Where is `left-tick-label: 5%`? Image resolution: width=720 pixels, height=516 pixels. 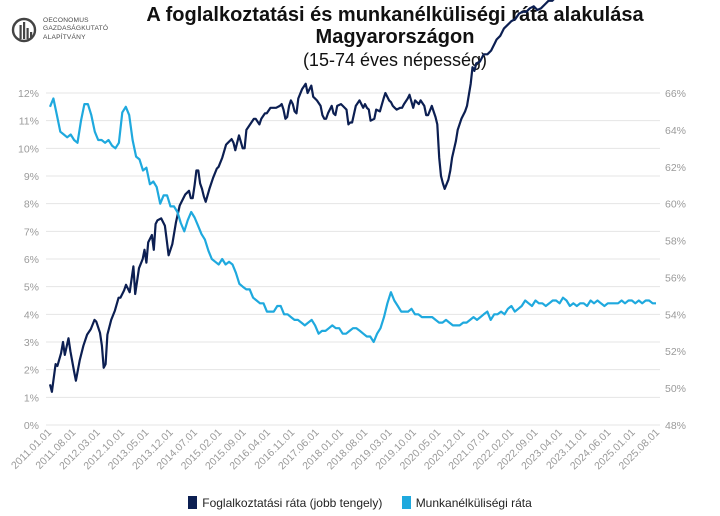
left-tick-label: 5% is located at coordinates (31, 288).